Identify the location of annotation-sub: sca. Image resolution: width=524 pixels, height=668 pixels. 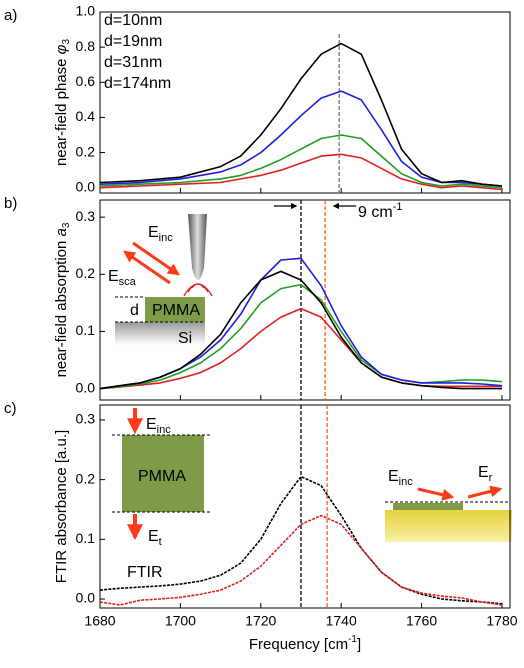
(128, 282).